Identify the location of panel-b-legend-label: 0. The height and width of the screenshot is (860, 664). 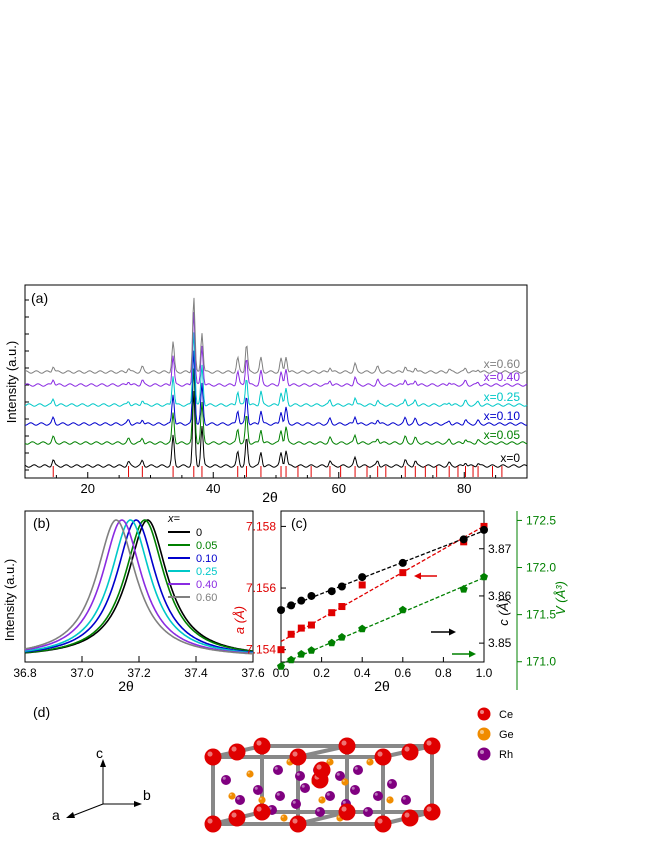
(199, 533).